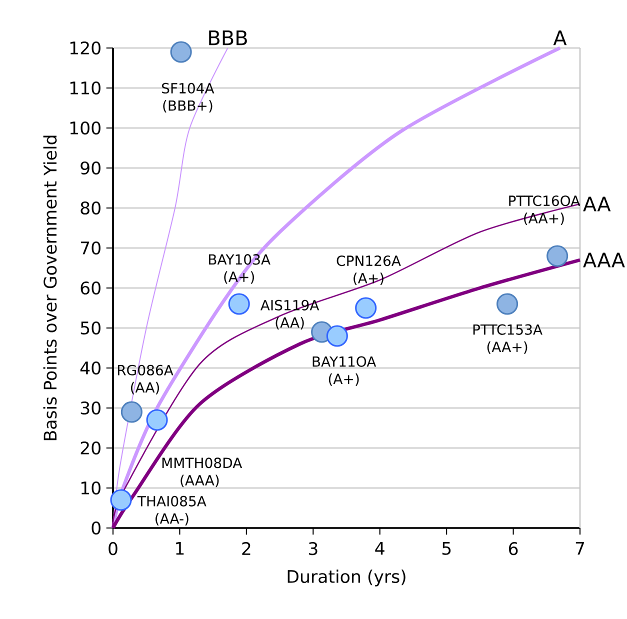 The width and height of the screenshot is (627, 619). I want to click on annotation: PTTC153A (AA+), so click(507, 339).